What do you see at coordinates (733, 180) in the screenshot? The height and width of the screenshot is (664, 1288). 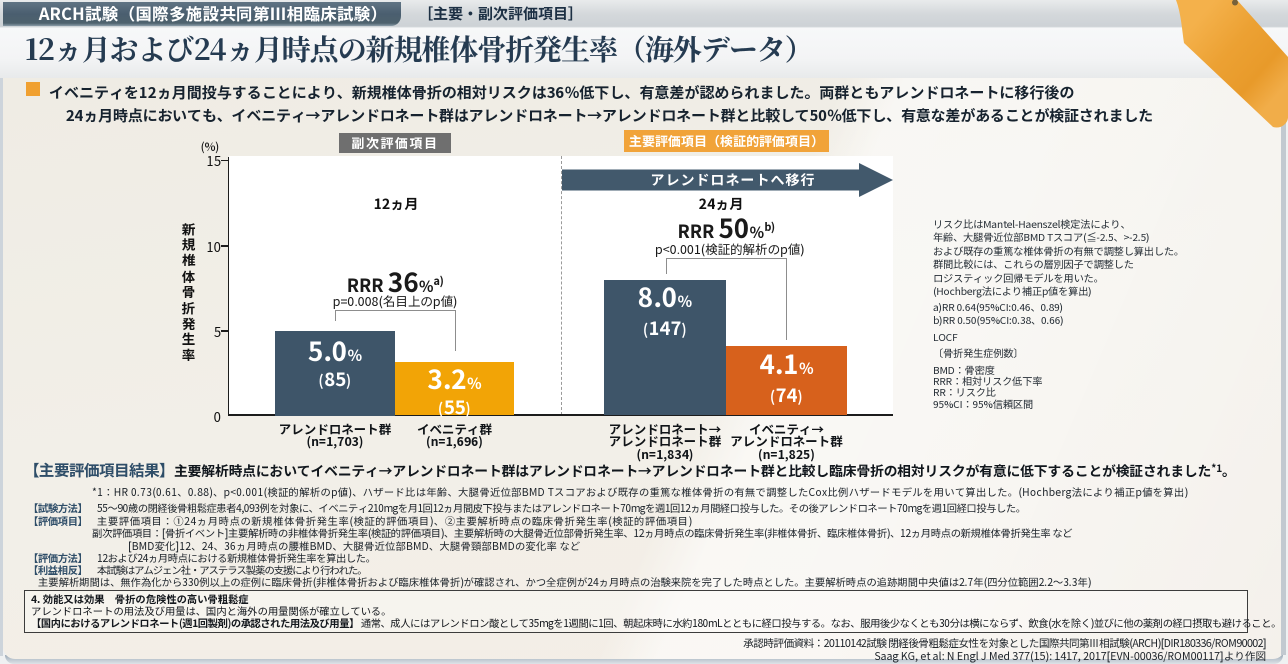 I see `svg-text: アレンドロネートへ移行` at bounding box center [733, 180].